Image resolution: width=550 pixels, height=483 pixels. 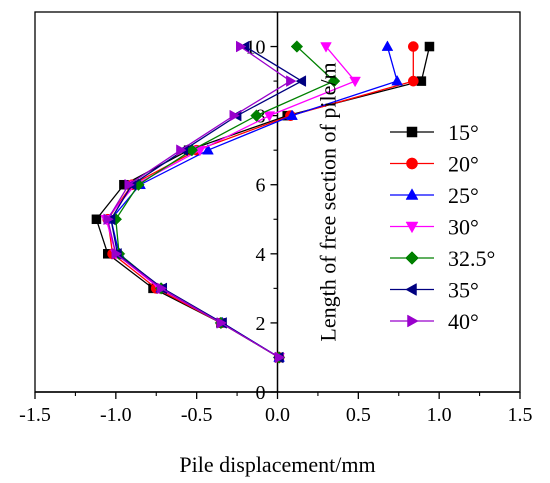 What do you see at coordinates (261, 393) in the screenshot?
I see `y-tick-label: 0` at bounding box center [261, 393].